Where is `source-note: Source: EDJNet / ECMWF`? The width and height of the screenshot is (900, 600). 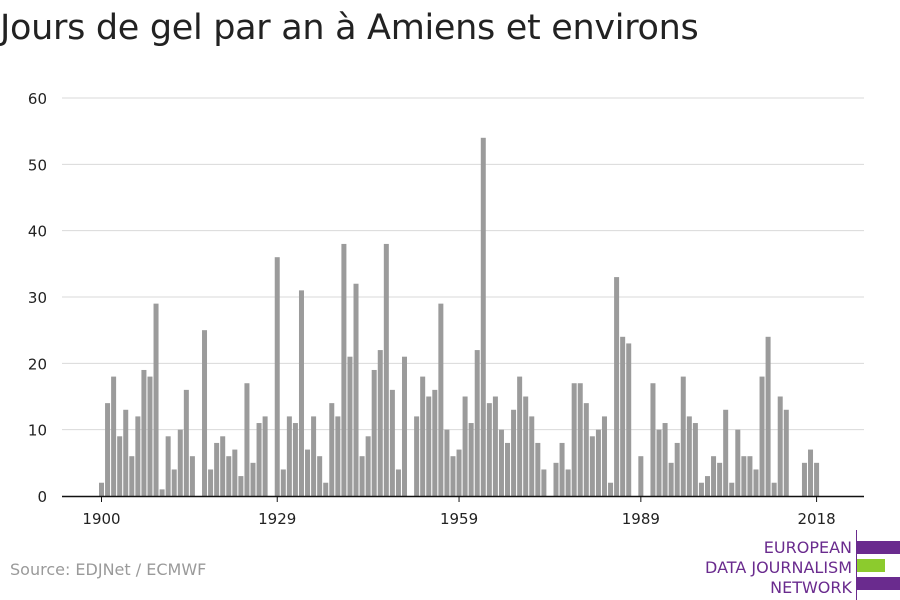
source-note: Source: EDJNet / ECMWF is located at coordinates (108, 569).